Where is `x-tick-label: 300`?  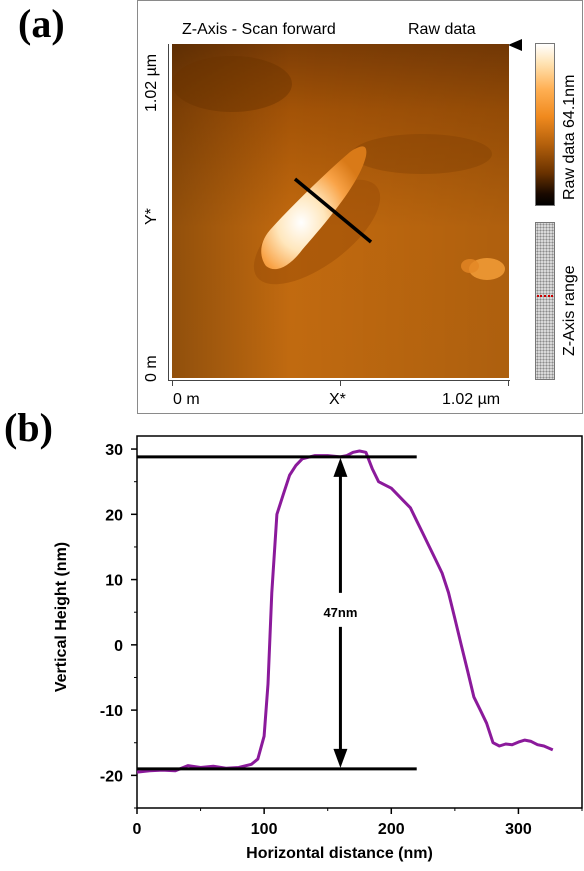 x-tick-label: 300 is located at coordinates (518, 829).